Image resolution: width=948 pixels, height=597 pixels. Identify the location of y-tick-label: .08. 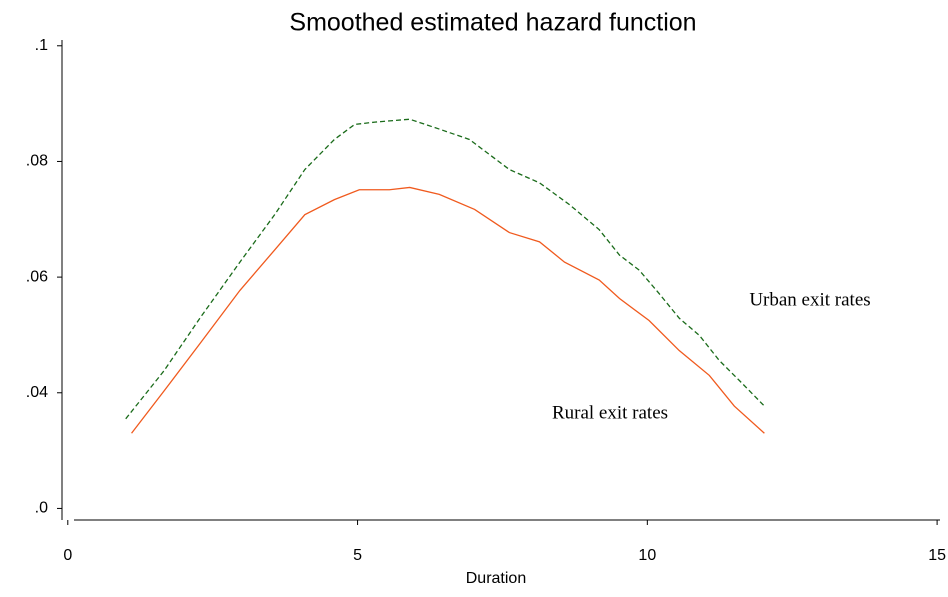
(37, 161).